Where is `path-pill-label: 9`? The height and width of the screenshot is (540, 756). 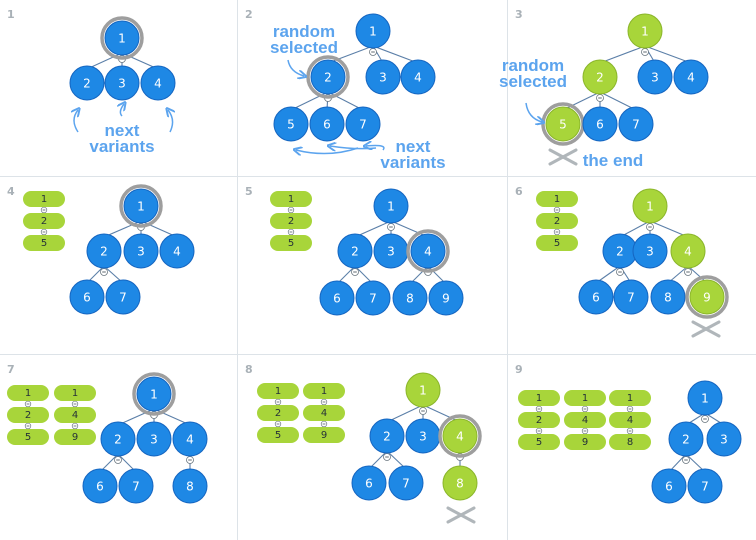 path-pill-label: 9 is located at coordinates (75, 437).